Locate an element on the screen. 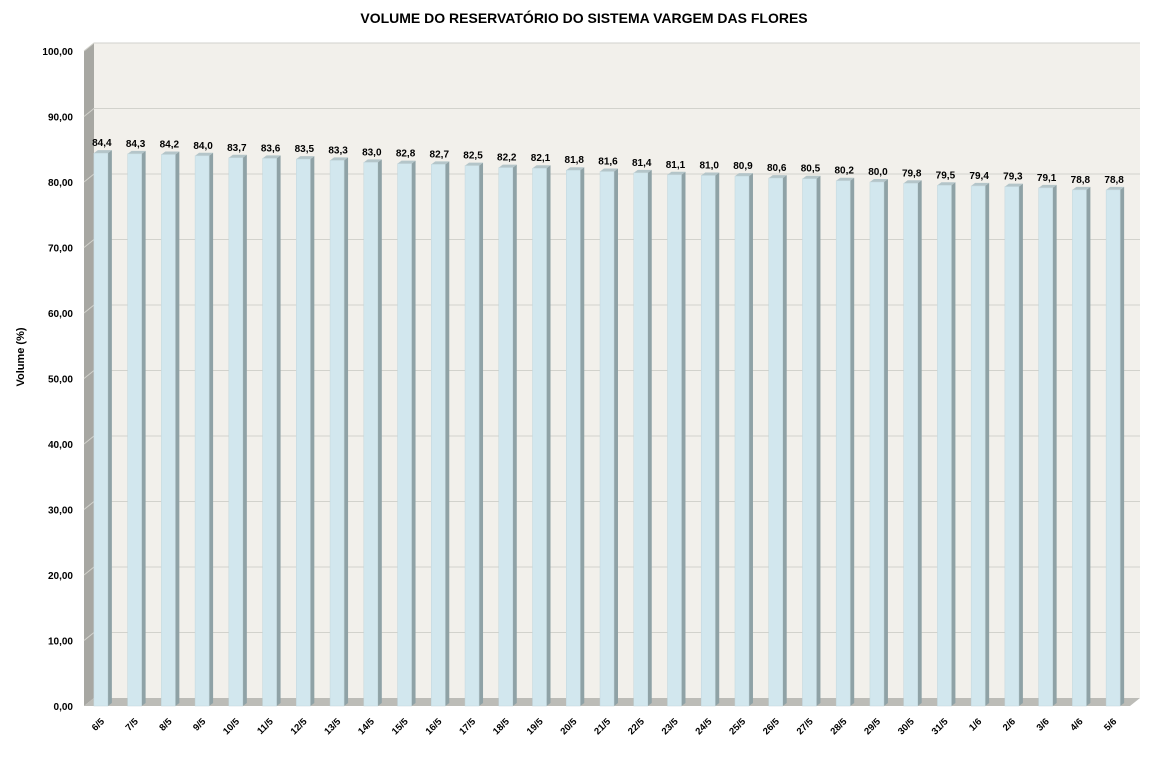 This screenshot has width=1168, height=757. x-tick-label: 10/5 is located at coordinates (231, 726).